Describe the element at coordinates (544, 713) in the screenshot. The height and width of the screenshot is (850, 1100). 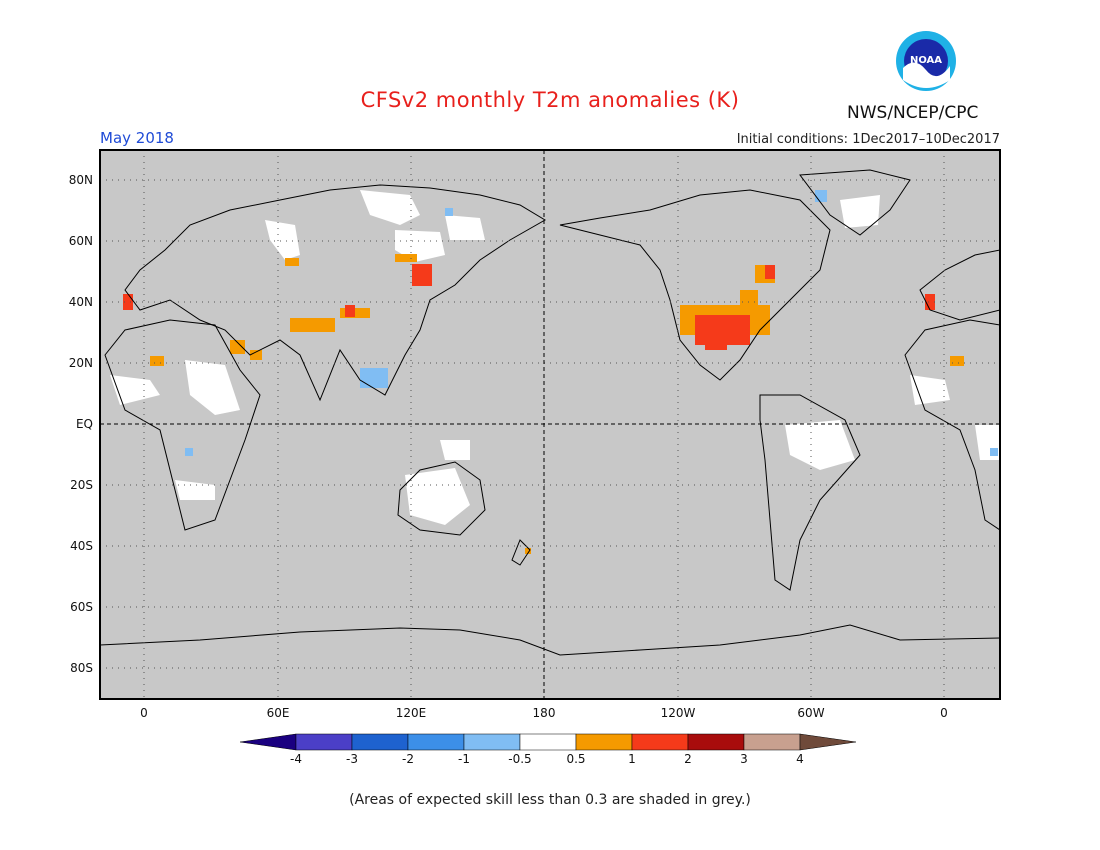
I see `lon-label: 180` at that location.